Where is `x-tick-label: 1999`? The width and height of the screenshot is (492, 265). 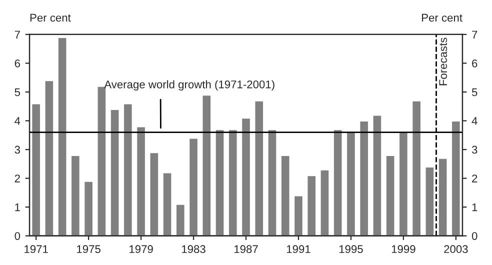 x-tick-label: 1999 is located at coordinates (404, 249).